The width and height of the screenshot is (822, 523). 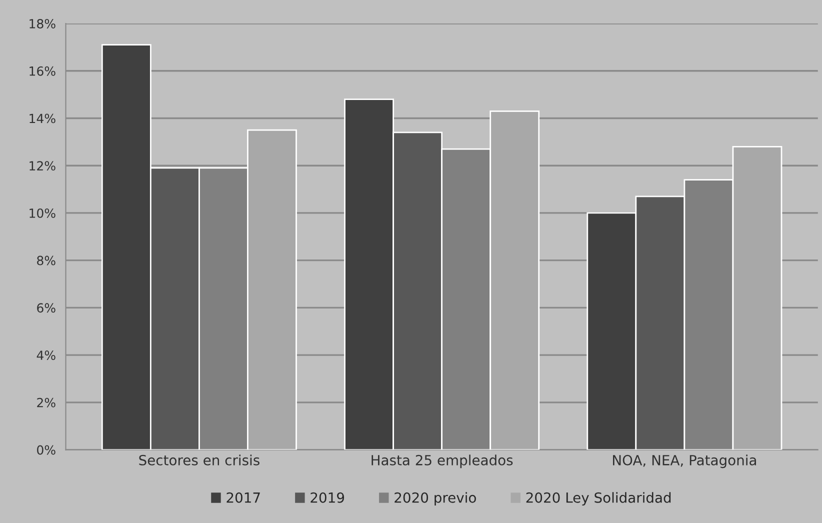 What do you see at coordinates (327, 497) in the screenshot?
I see `legend-label: 2019` at bounding box center [327, 497].